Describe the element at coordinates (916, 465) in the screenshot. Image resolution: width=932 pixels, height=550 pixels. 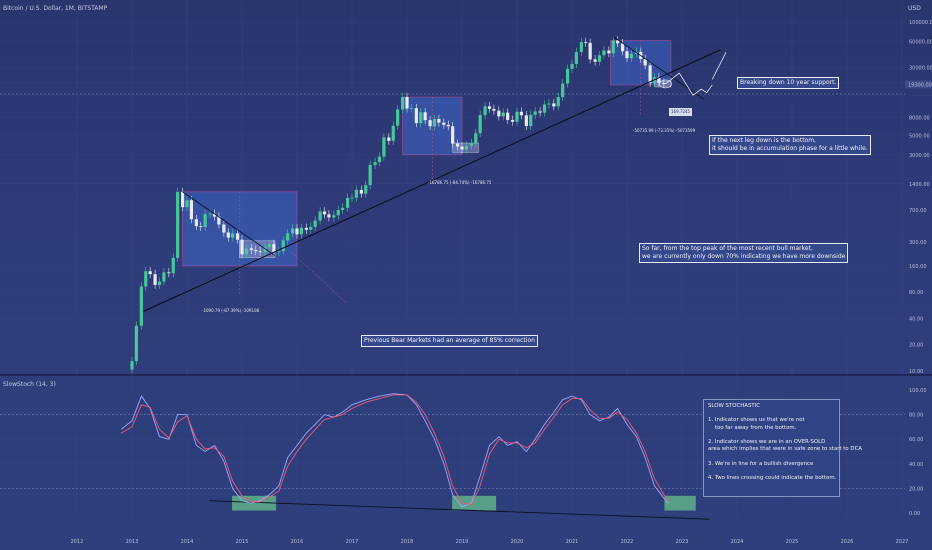
I see `stoch-tick-40: 40.00` at that location.